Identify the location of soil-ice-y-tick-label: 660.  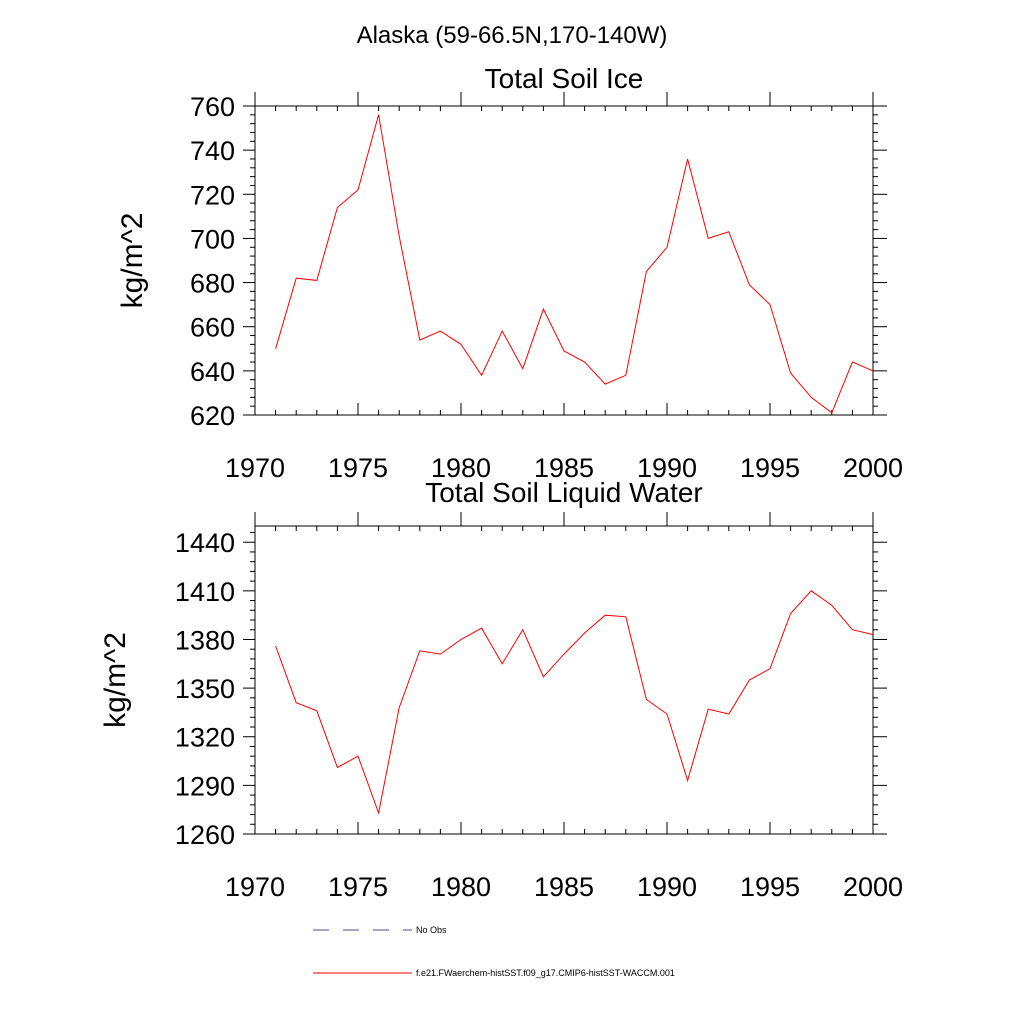
(212, 328).